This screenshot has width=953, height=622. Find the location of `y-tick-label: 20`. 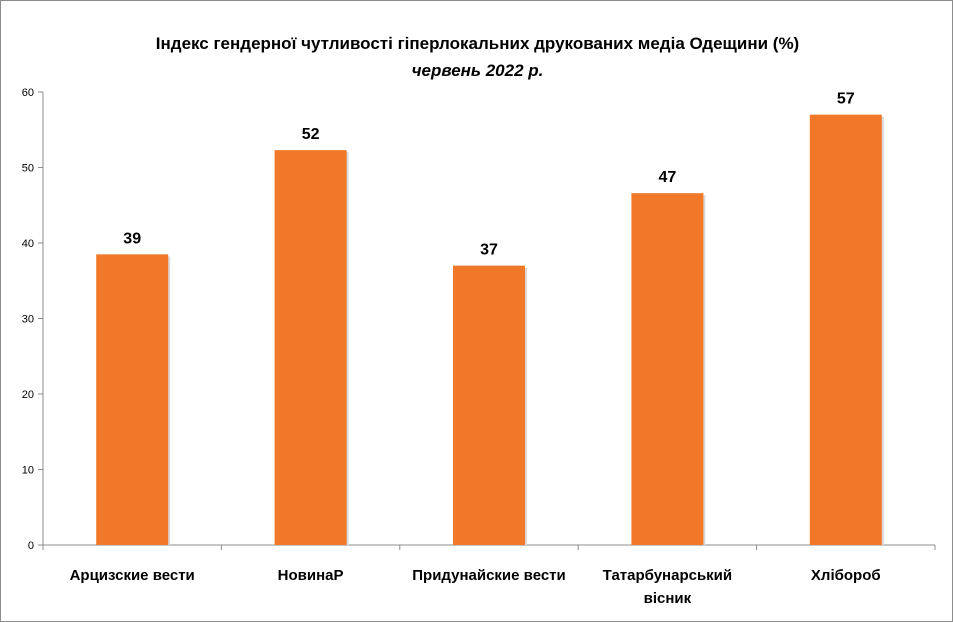

y-tick-label: 20 is located at coordinates (28, 395).